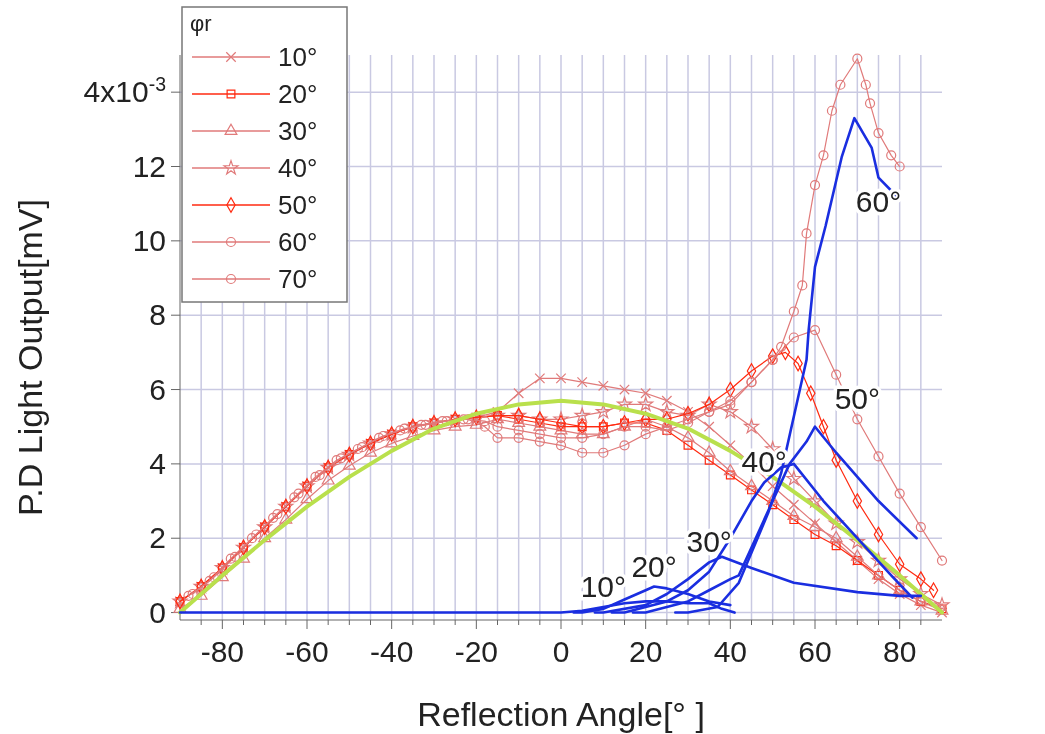 This screenshot has width=1045, height=734. I want to click on x-axis-title: Reflection Angle[° ], so click(561, 714).